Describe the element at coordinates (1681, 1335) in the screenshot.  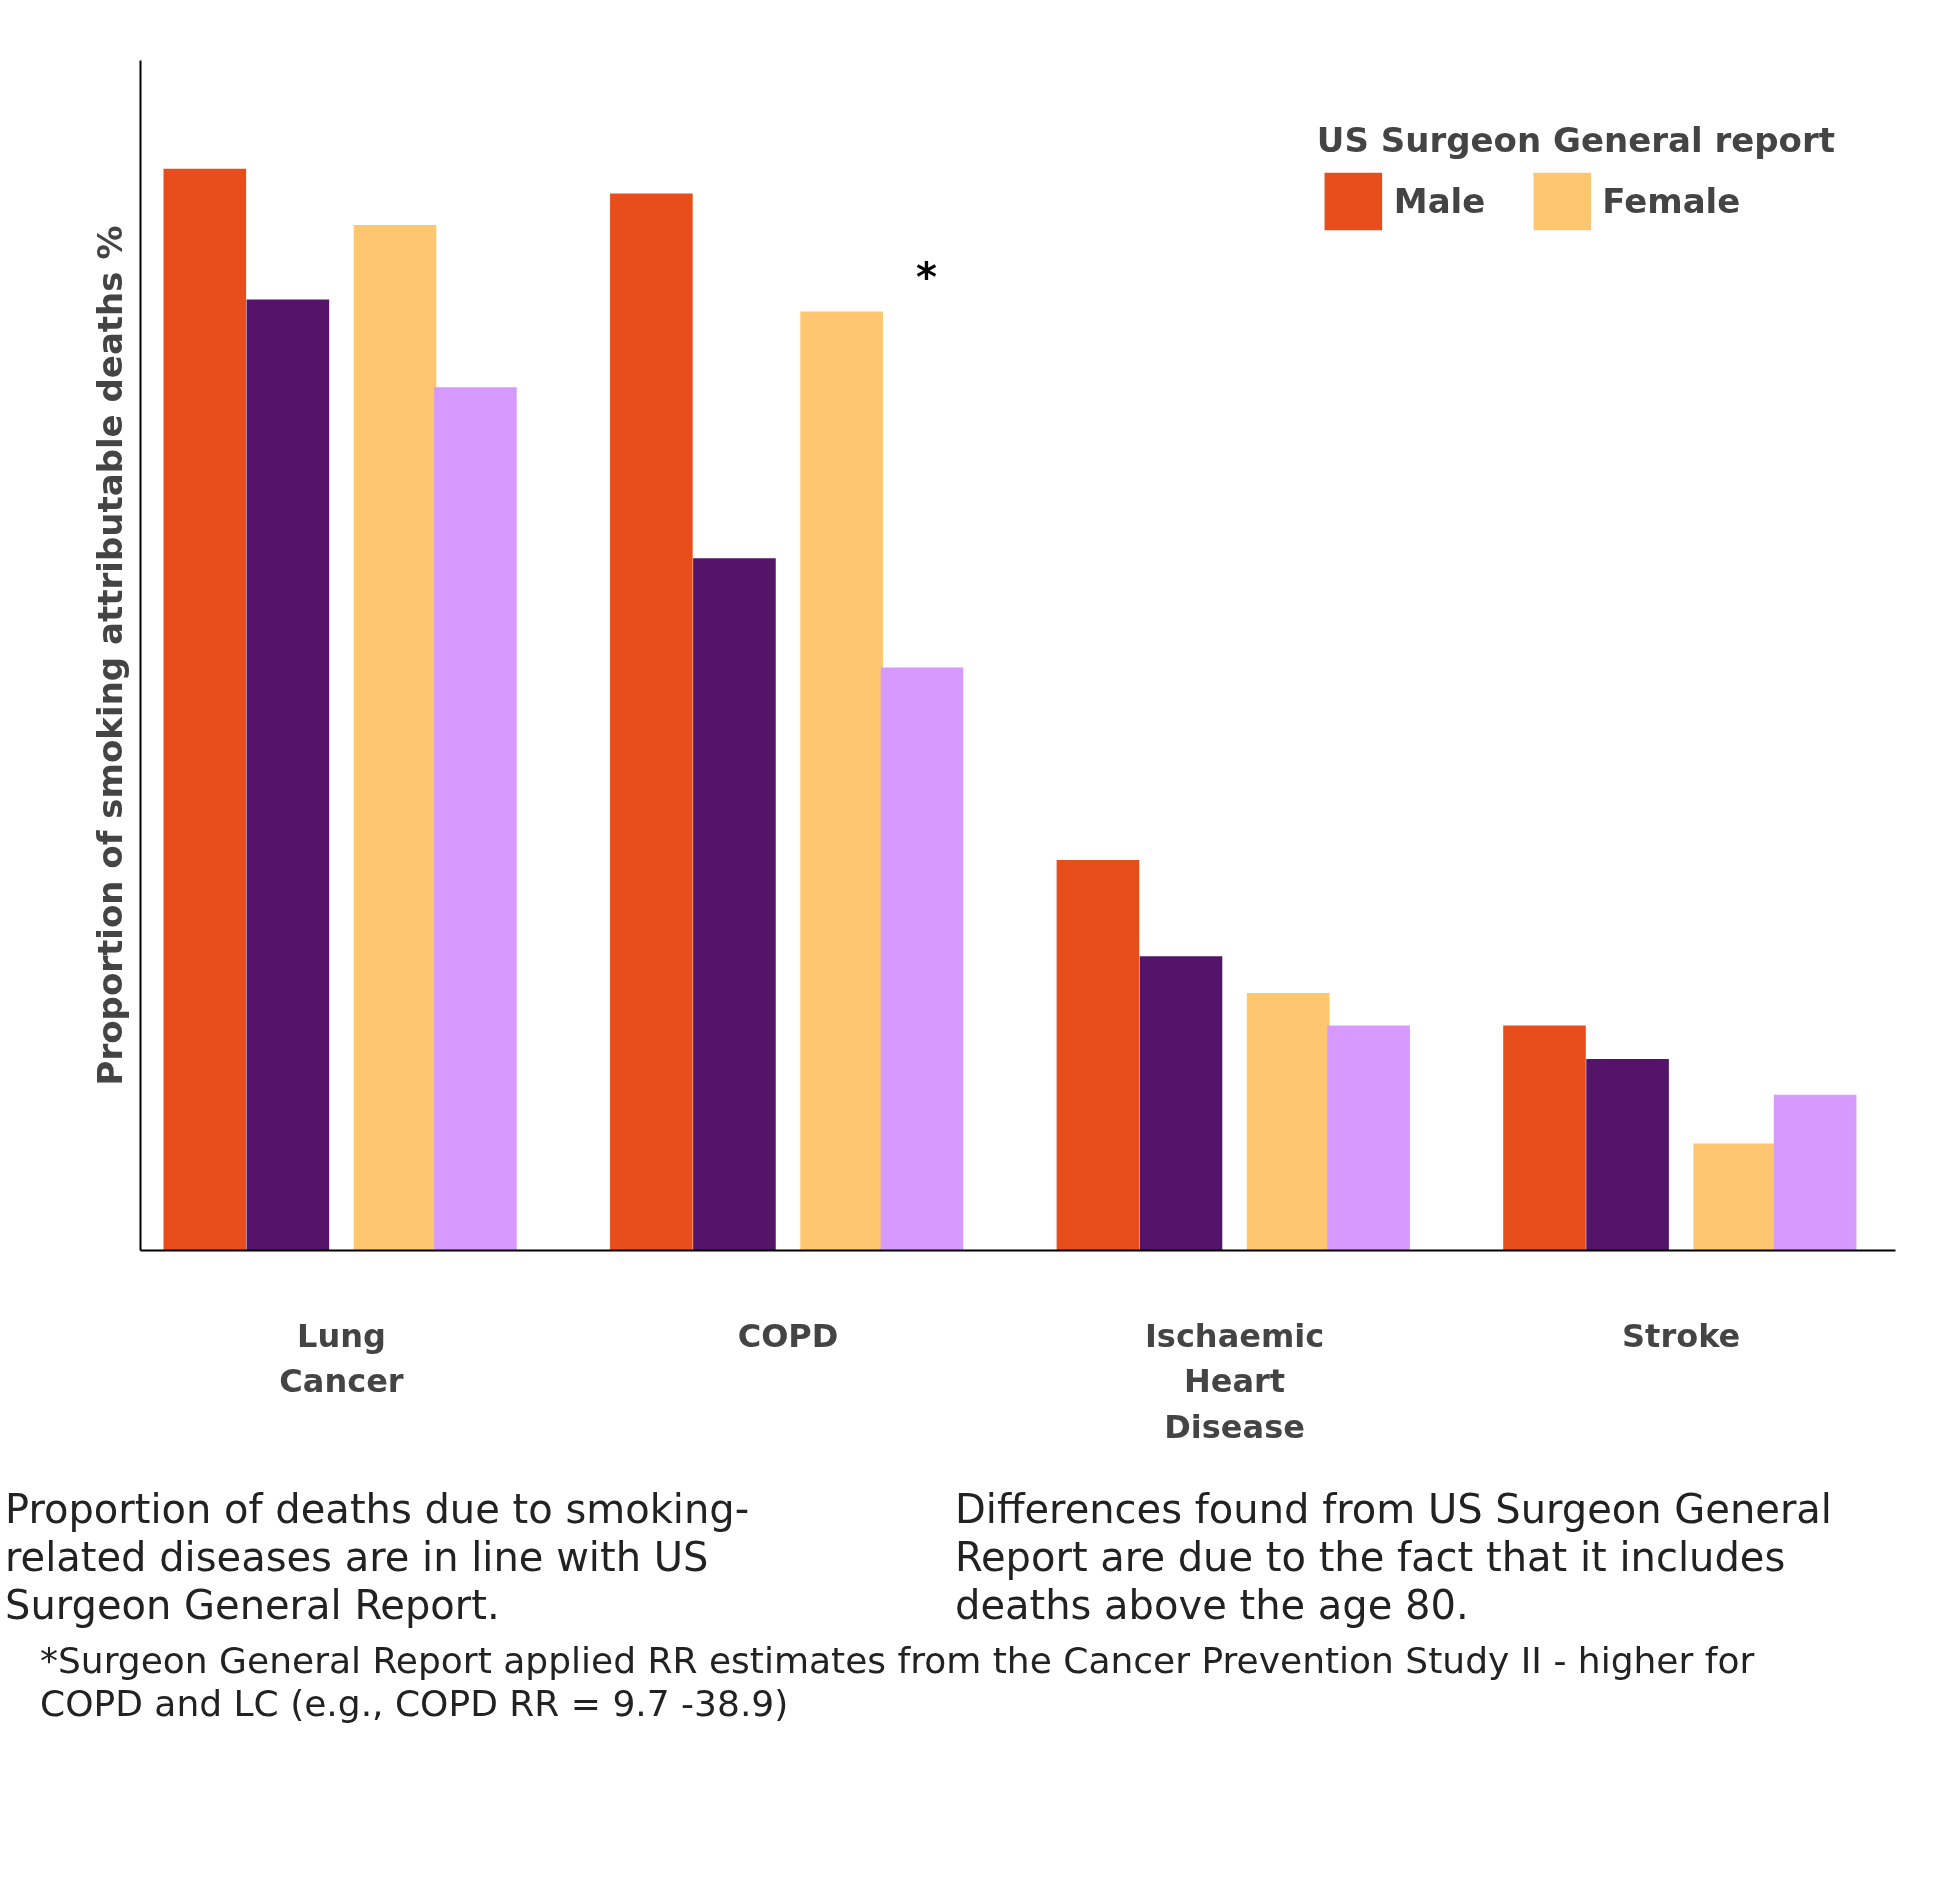
I see `x-tick-label: Stroke` at that location.